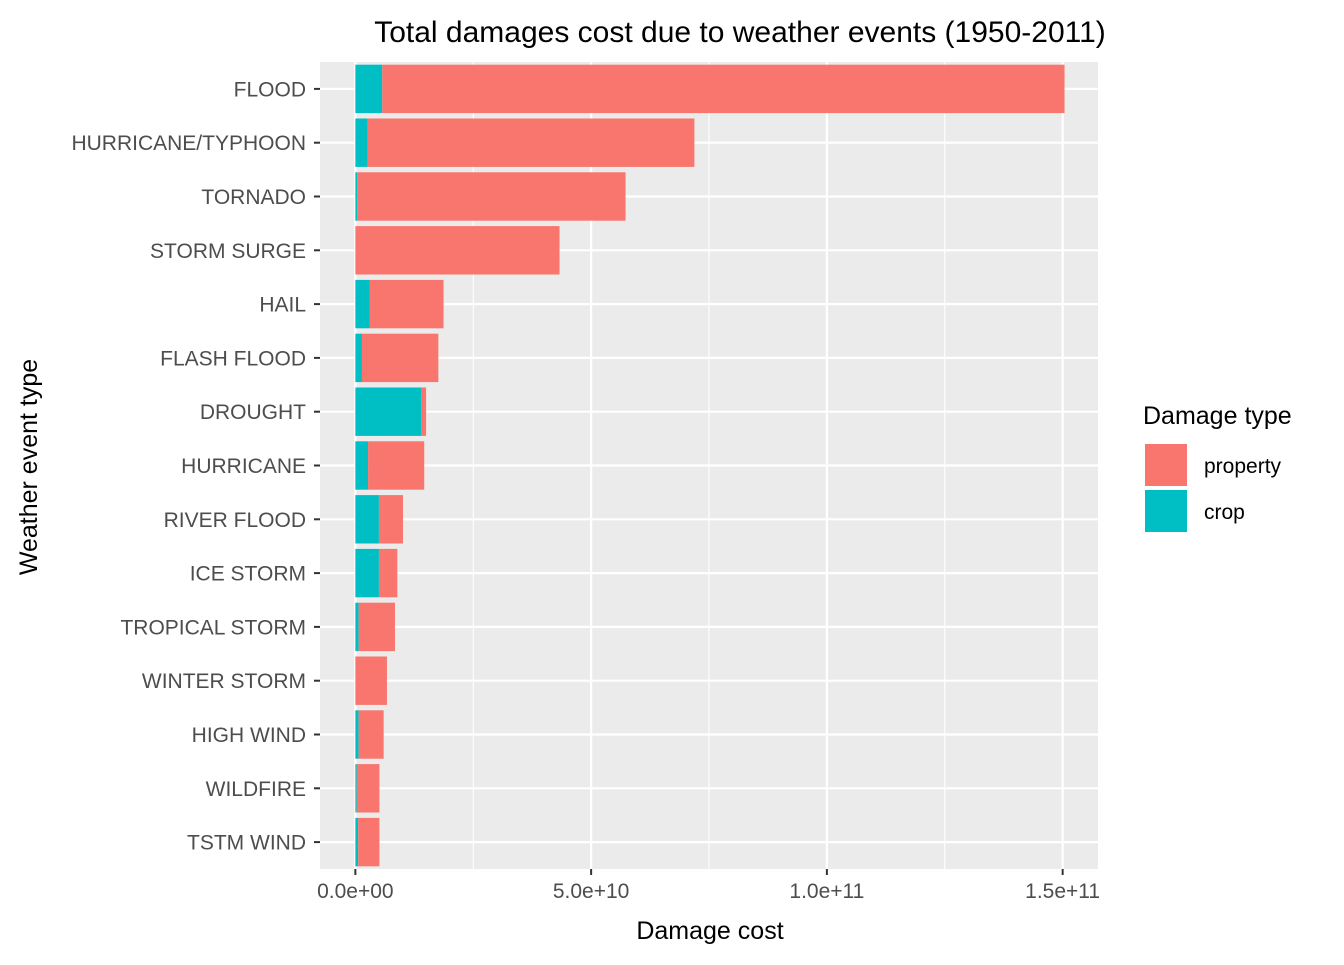  Describe the element at coordinates (270, 89) in the screenshot. I see `y-tick-label: FLOOD` at that location.